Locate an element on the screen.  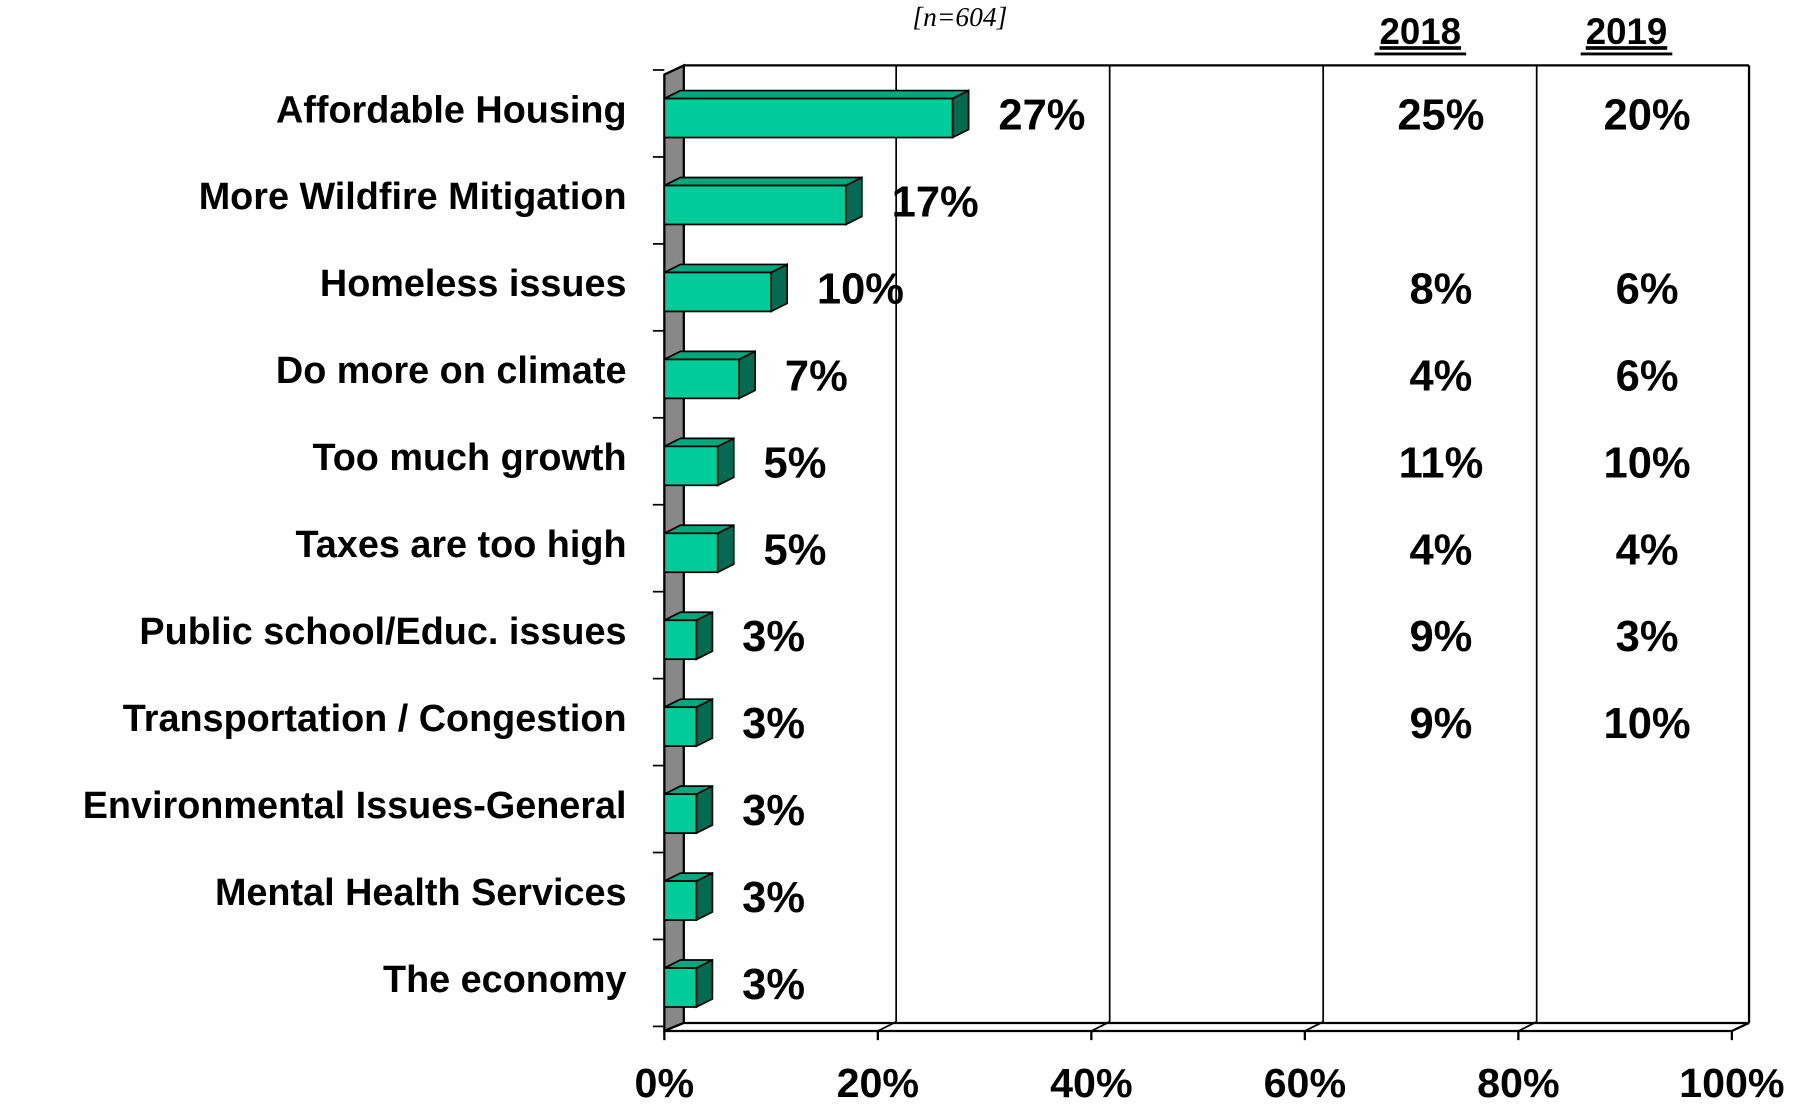
column-header: 2019 is located at coordinates (1627, 31).